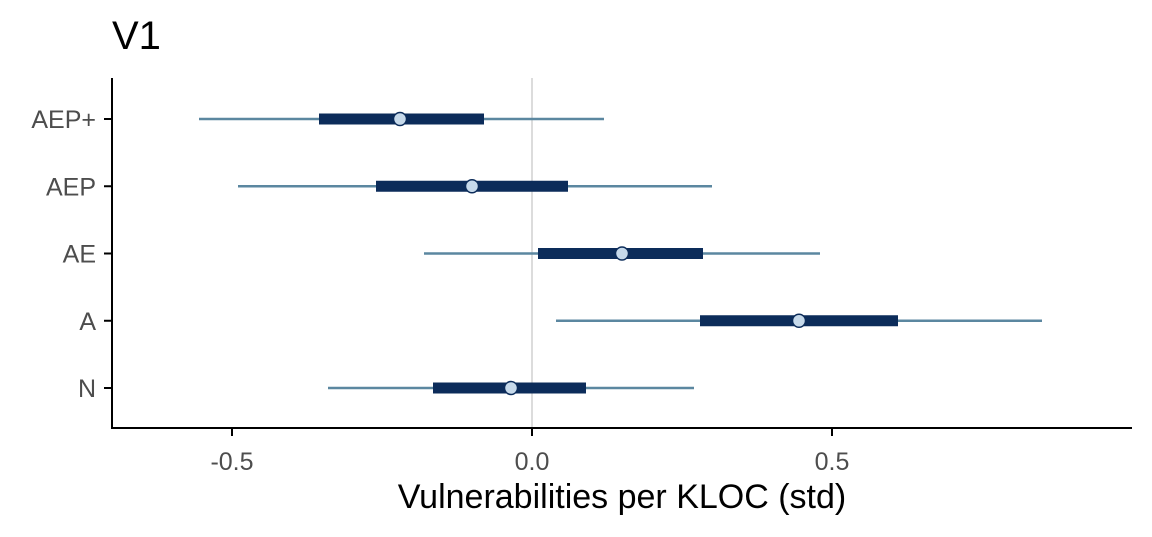 The width and height of the screenshot is (1152, 537). I want to click on x-axis-label: Vulnerabilities per KLOC (std), so click(622, 497).